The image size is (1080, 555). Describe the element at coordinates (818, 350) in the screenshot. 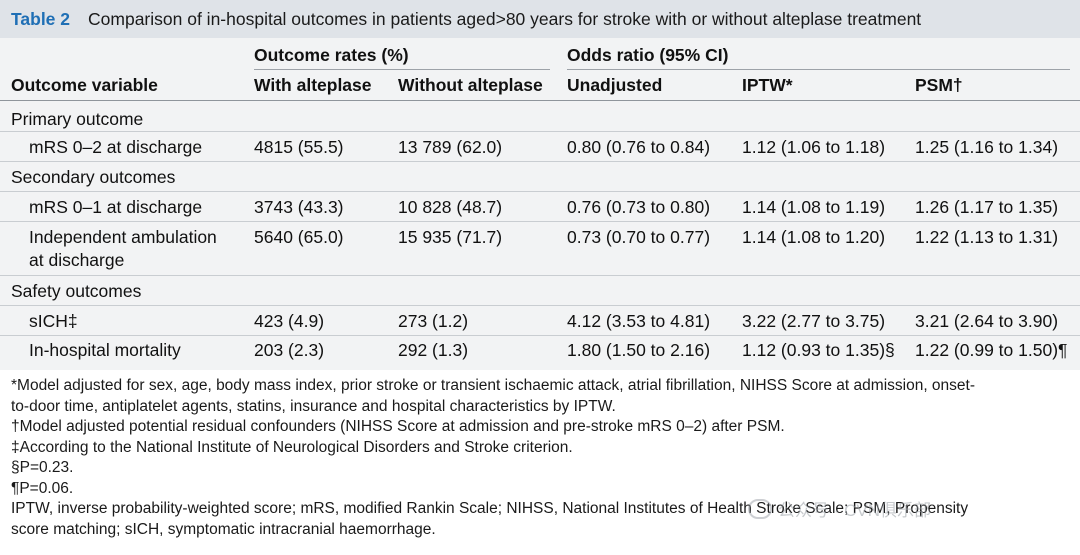

I see `cell-iptw: 1.12 (0.93 to 1.35)§` at that location.